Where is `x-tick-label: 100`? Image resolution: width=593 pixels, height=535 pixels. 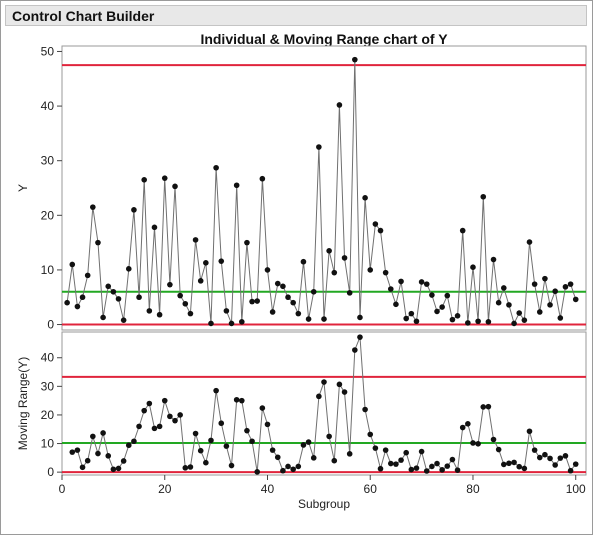 x-tick-label: 100 is located at coordinates (576, 489).